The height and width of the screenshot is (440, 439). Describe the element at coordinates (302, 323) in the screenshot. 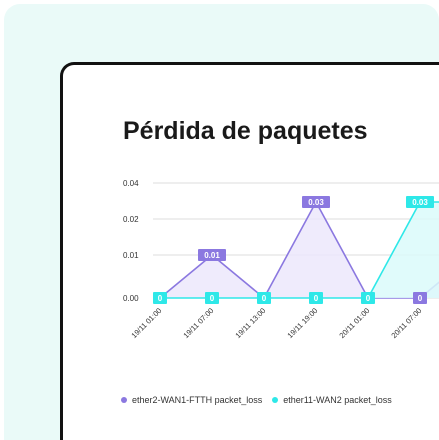

I see `x-tick-label: 19/11 19:00` at that location.